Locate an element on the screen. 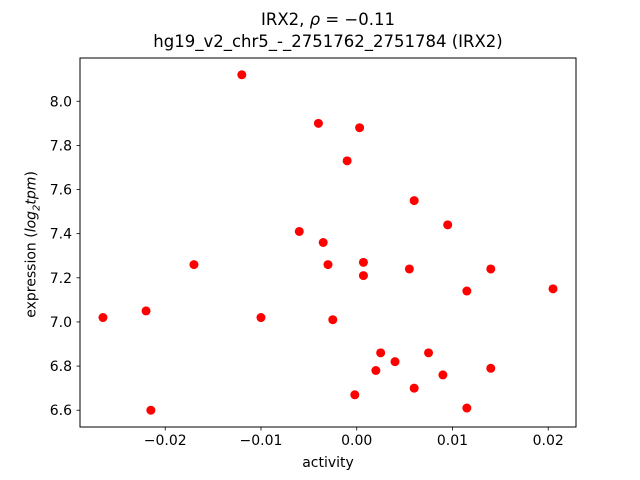  chart-title-line1: IRX2, ρ = −0.11 is located at coordinates (328, 20).